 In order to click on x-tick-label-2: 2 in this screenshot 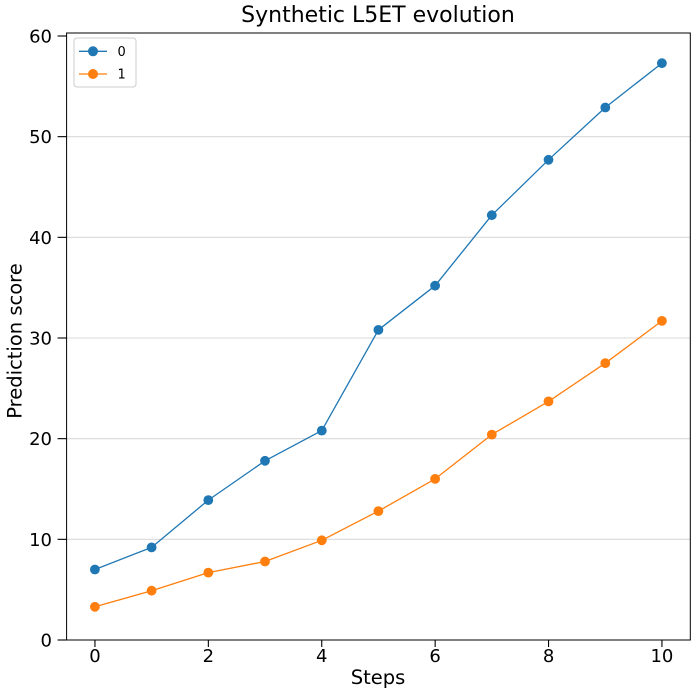, I will do `click(208, 656)`.